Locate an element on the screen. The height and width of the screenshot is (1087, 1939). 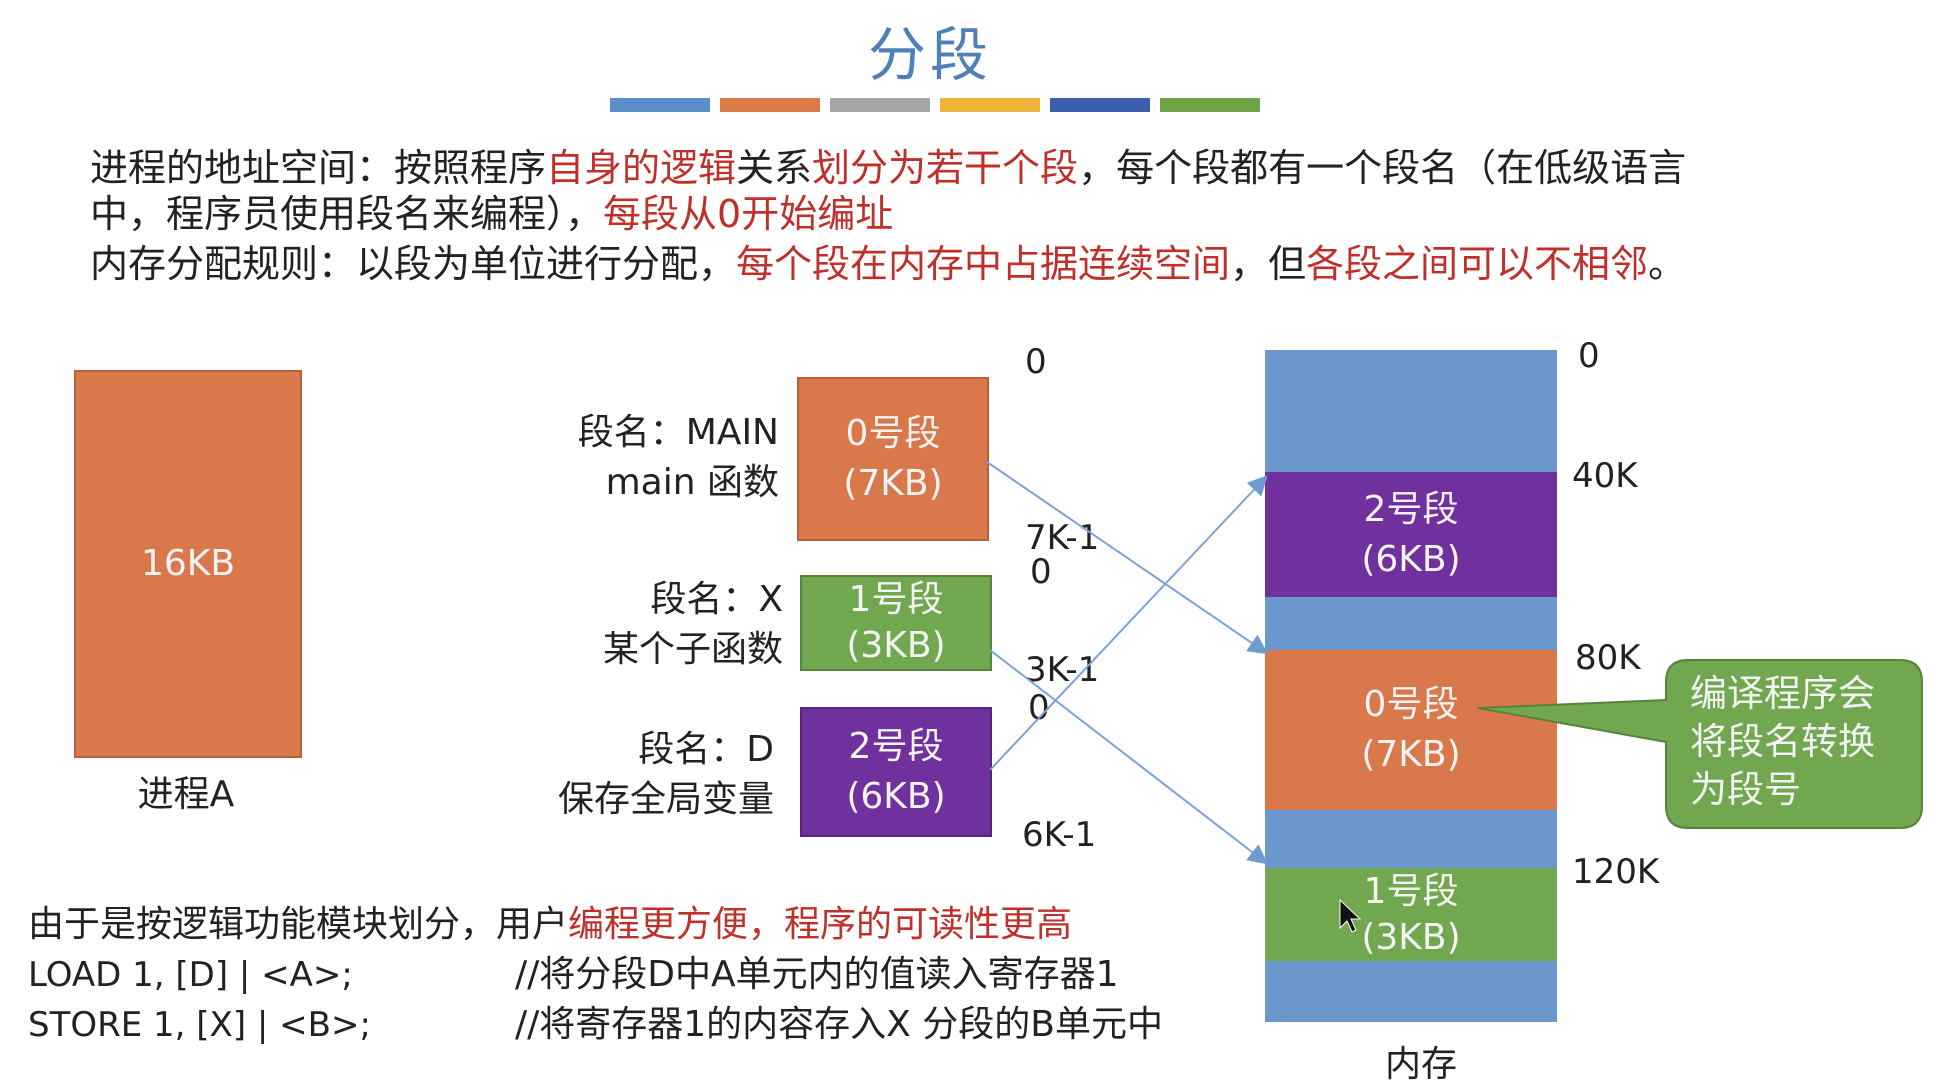
intro-highlight: 各段之间可以不相邻 is located at coordinates (1477, 264).